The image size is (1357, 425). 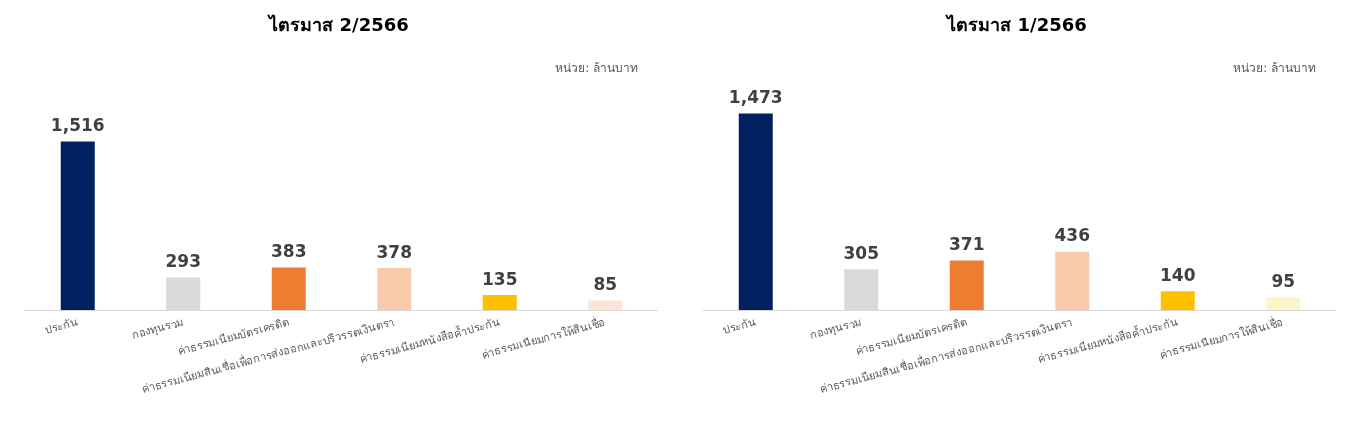 What do you see at coordinates (289, 250) in the screenshot?
I see `data-label: 383` at bounding box center [289, 250].